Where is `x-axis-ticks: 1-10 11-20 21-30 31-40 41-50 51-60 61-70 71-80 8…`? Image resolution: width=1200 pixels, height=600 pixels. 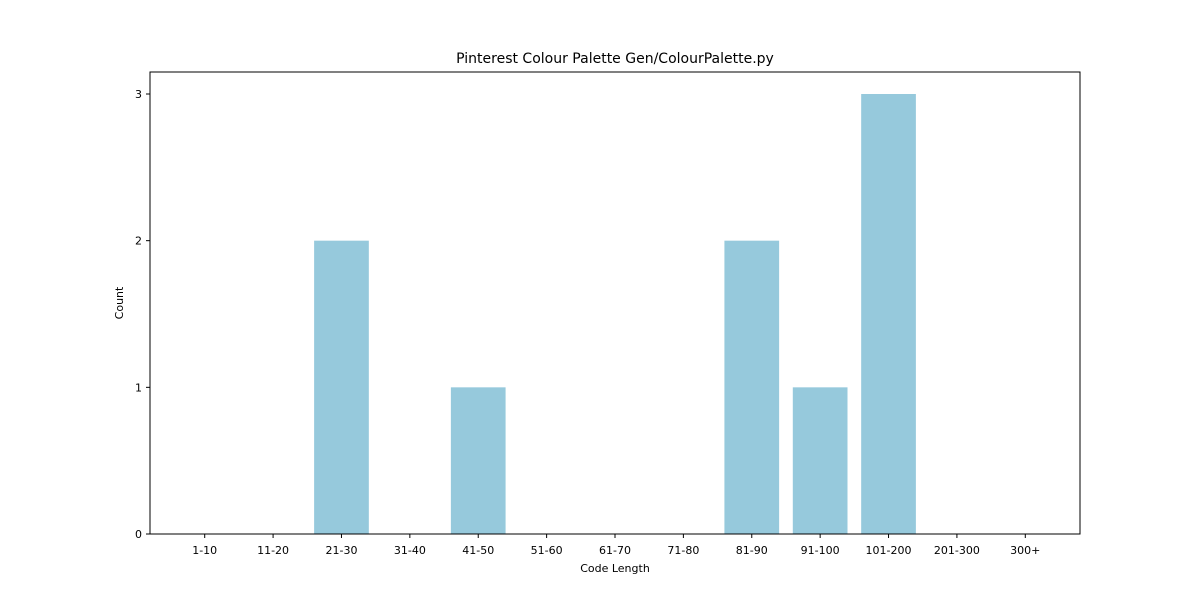
x-axis-ticks: 1-10 11-20 21-30 31-40 41-50 51-60 61-70 71-80 8… is located at coordinates (616, 545).